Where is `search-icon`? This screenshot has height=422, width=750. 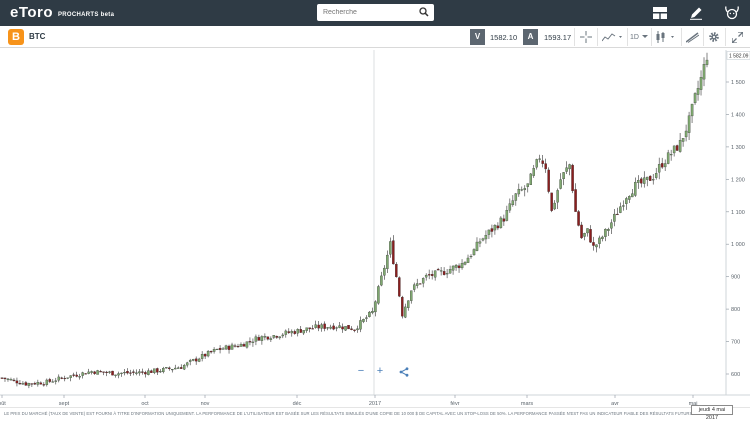 search-icon is located at coordinates (424, 12).